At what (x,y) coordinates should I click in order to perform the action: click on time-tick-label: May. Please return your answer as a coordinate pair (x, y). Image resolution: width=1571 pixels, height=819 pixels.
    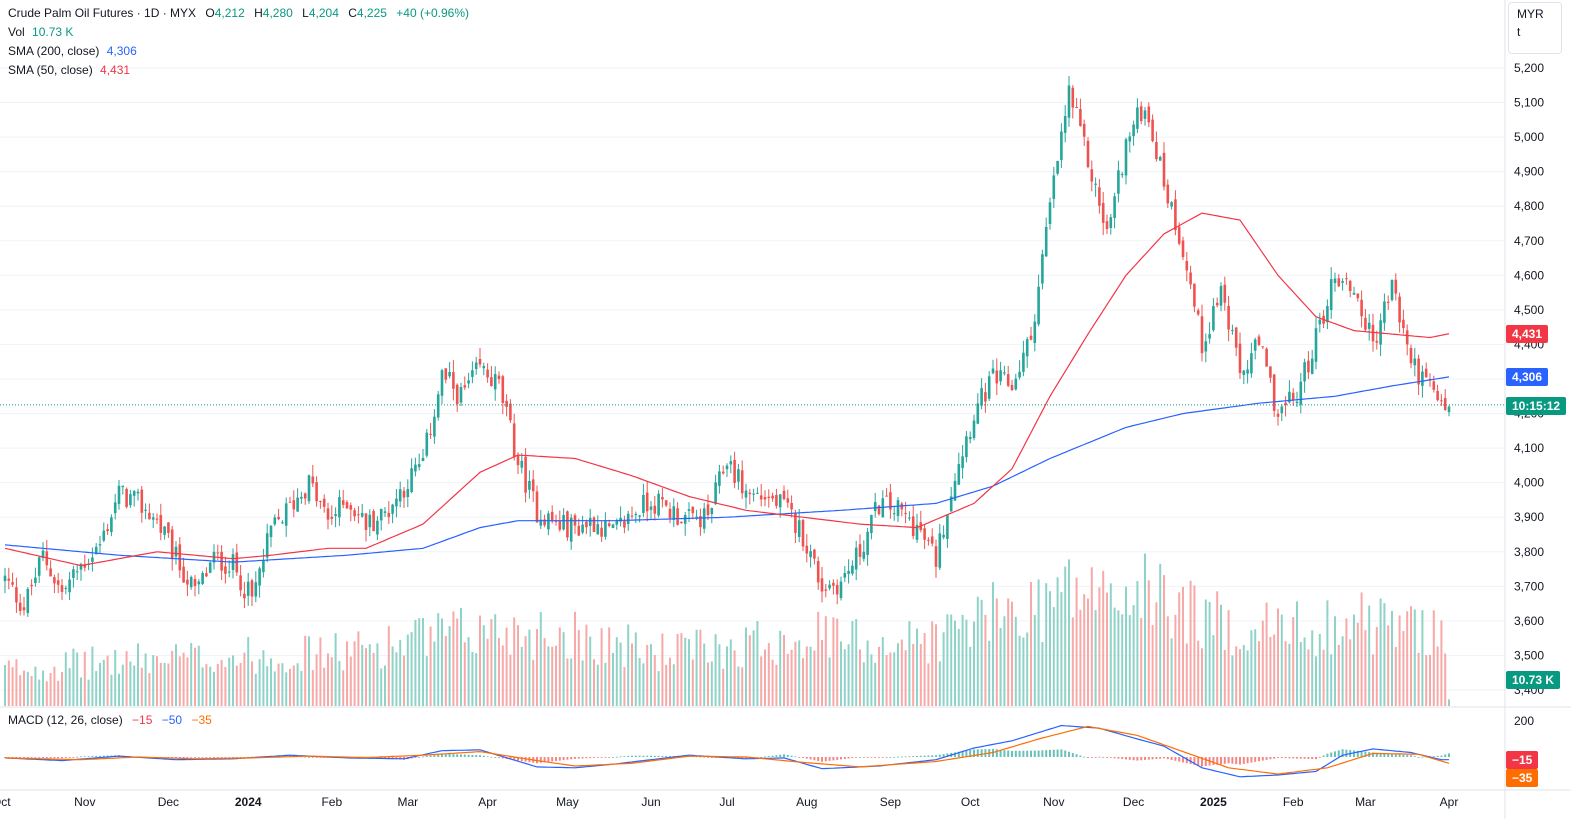
    Looking at the image, I should click on (567, 802).